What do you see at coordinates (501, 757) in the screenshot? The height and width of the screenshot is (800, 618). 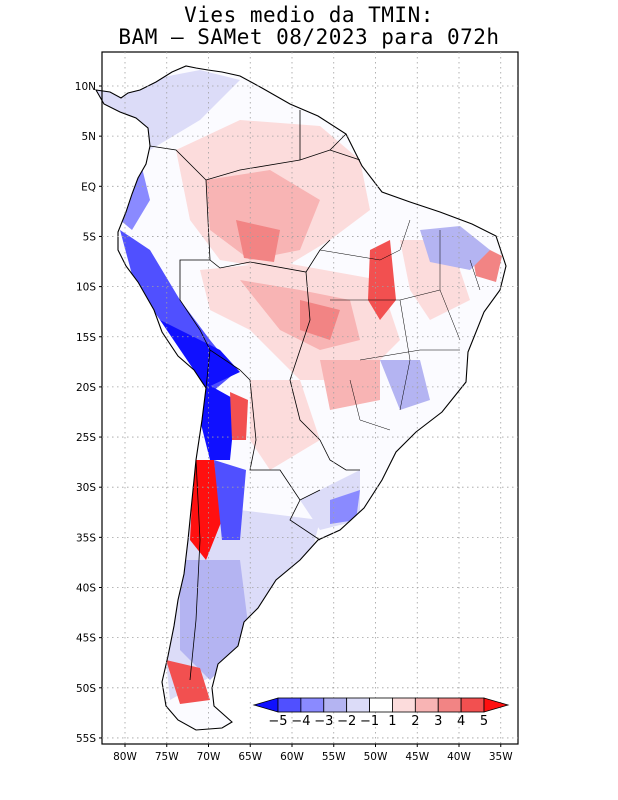 I see `longitude-label: 35W` at bounding box center [501, 757].